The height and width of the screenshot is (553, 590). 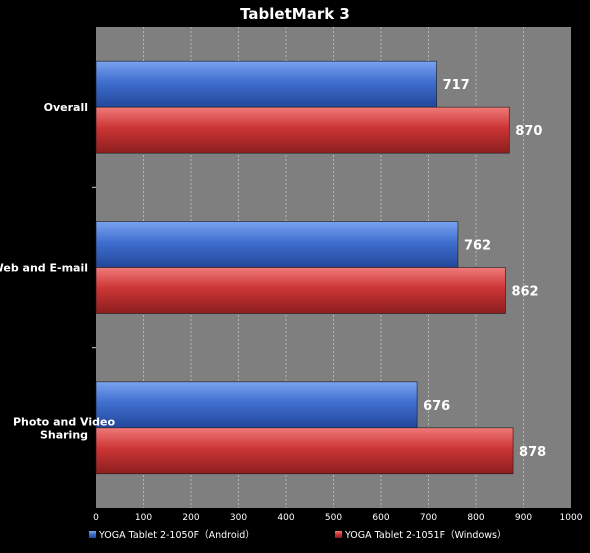 I want to click on value-labels: 717 870 762 862 676 878, so click(x=484, y=269).